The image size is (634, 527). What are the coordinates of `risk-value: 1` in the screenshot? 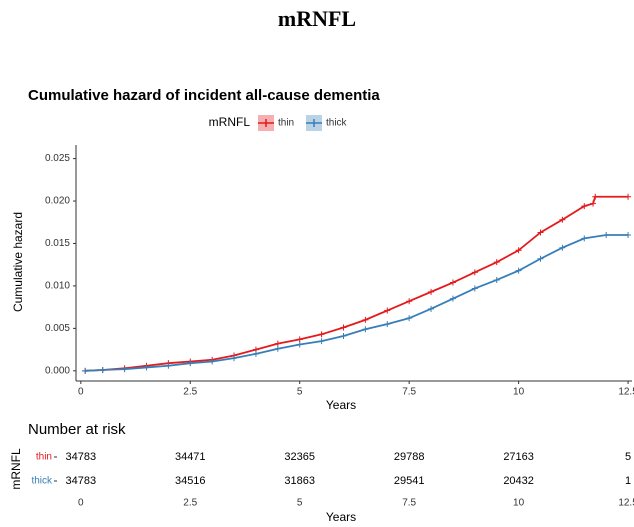 It's located at (628, 481).